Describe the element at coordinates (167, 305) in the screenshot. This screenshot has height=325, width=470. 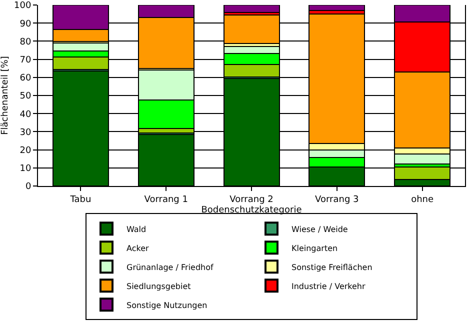
I see `legend-label: Sonstige Nutzungen` at that location.